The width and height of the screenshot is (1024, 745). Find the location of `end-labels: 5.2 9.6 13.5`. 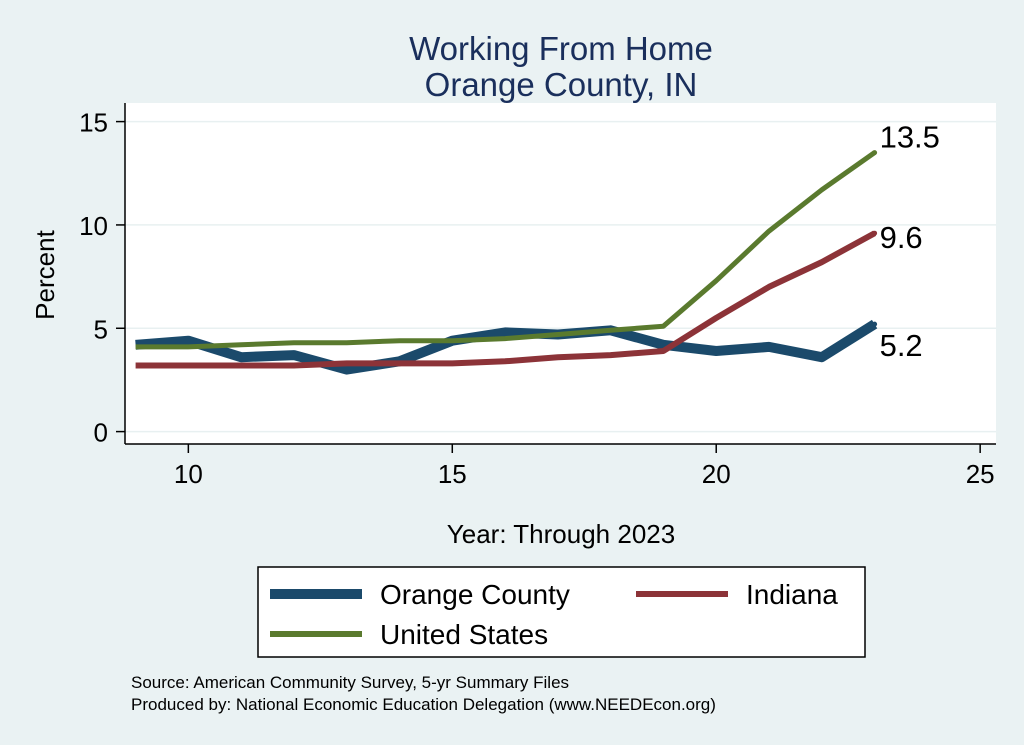

end-labels: 5.2 9.6 13.5 is located at coordinates (910, 242).